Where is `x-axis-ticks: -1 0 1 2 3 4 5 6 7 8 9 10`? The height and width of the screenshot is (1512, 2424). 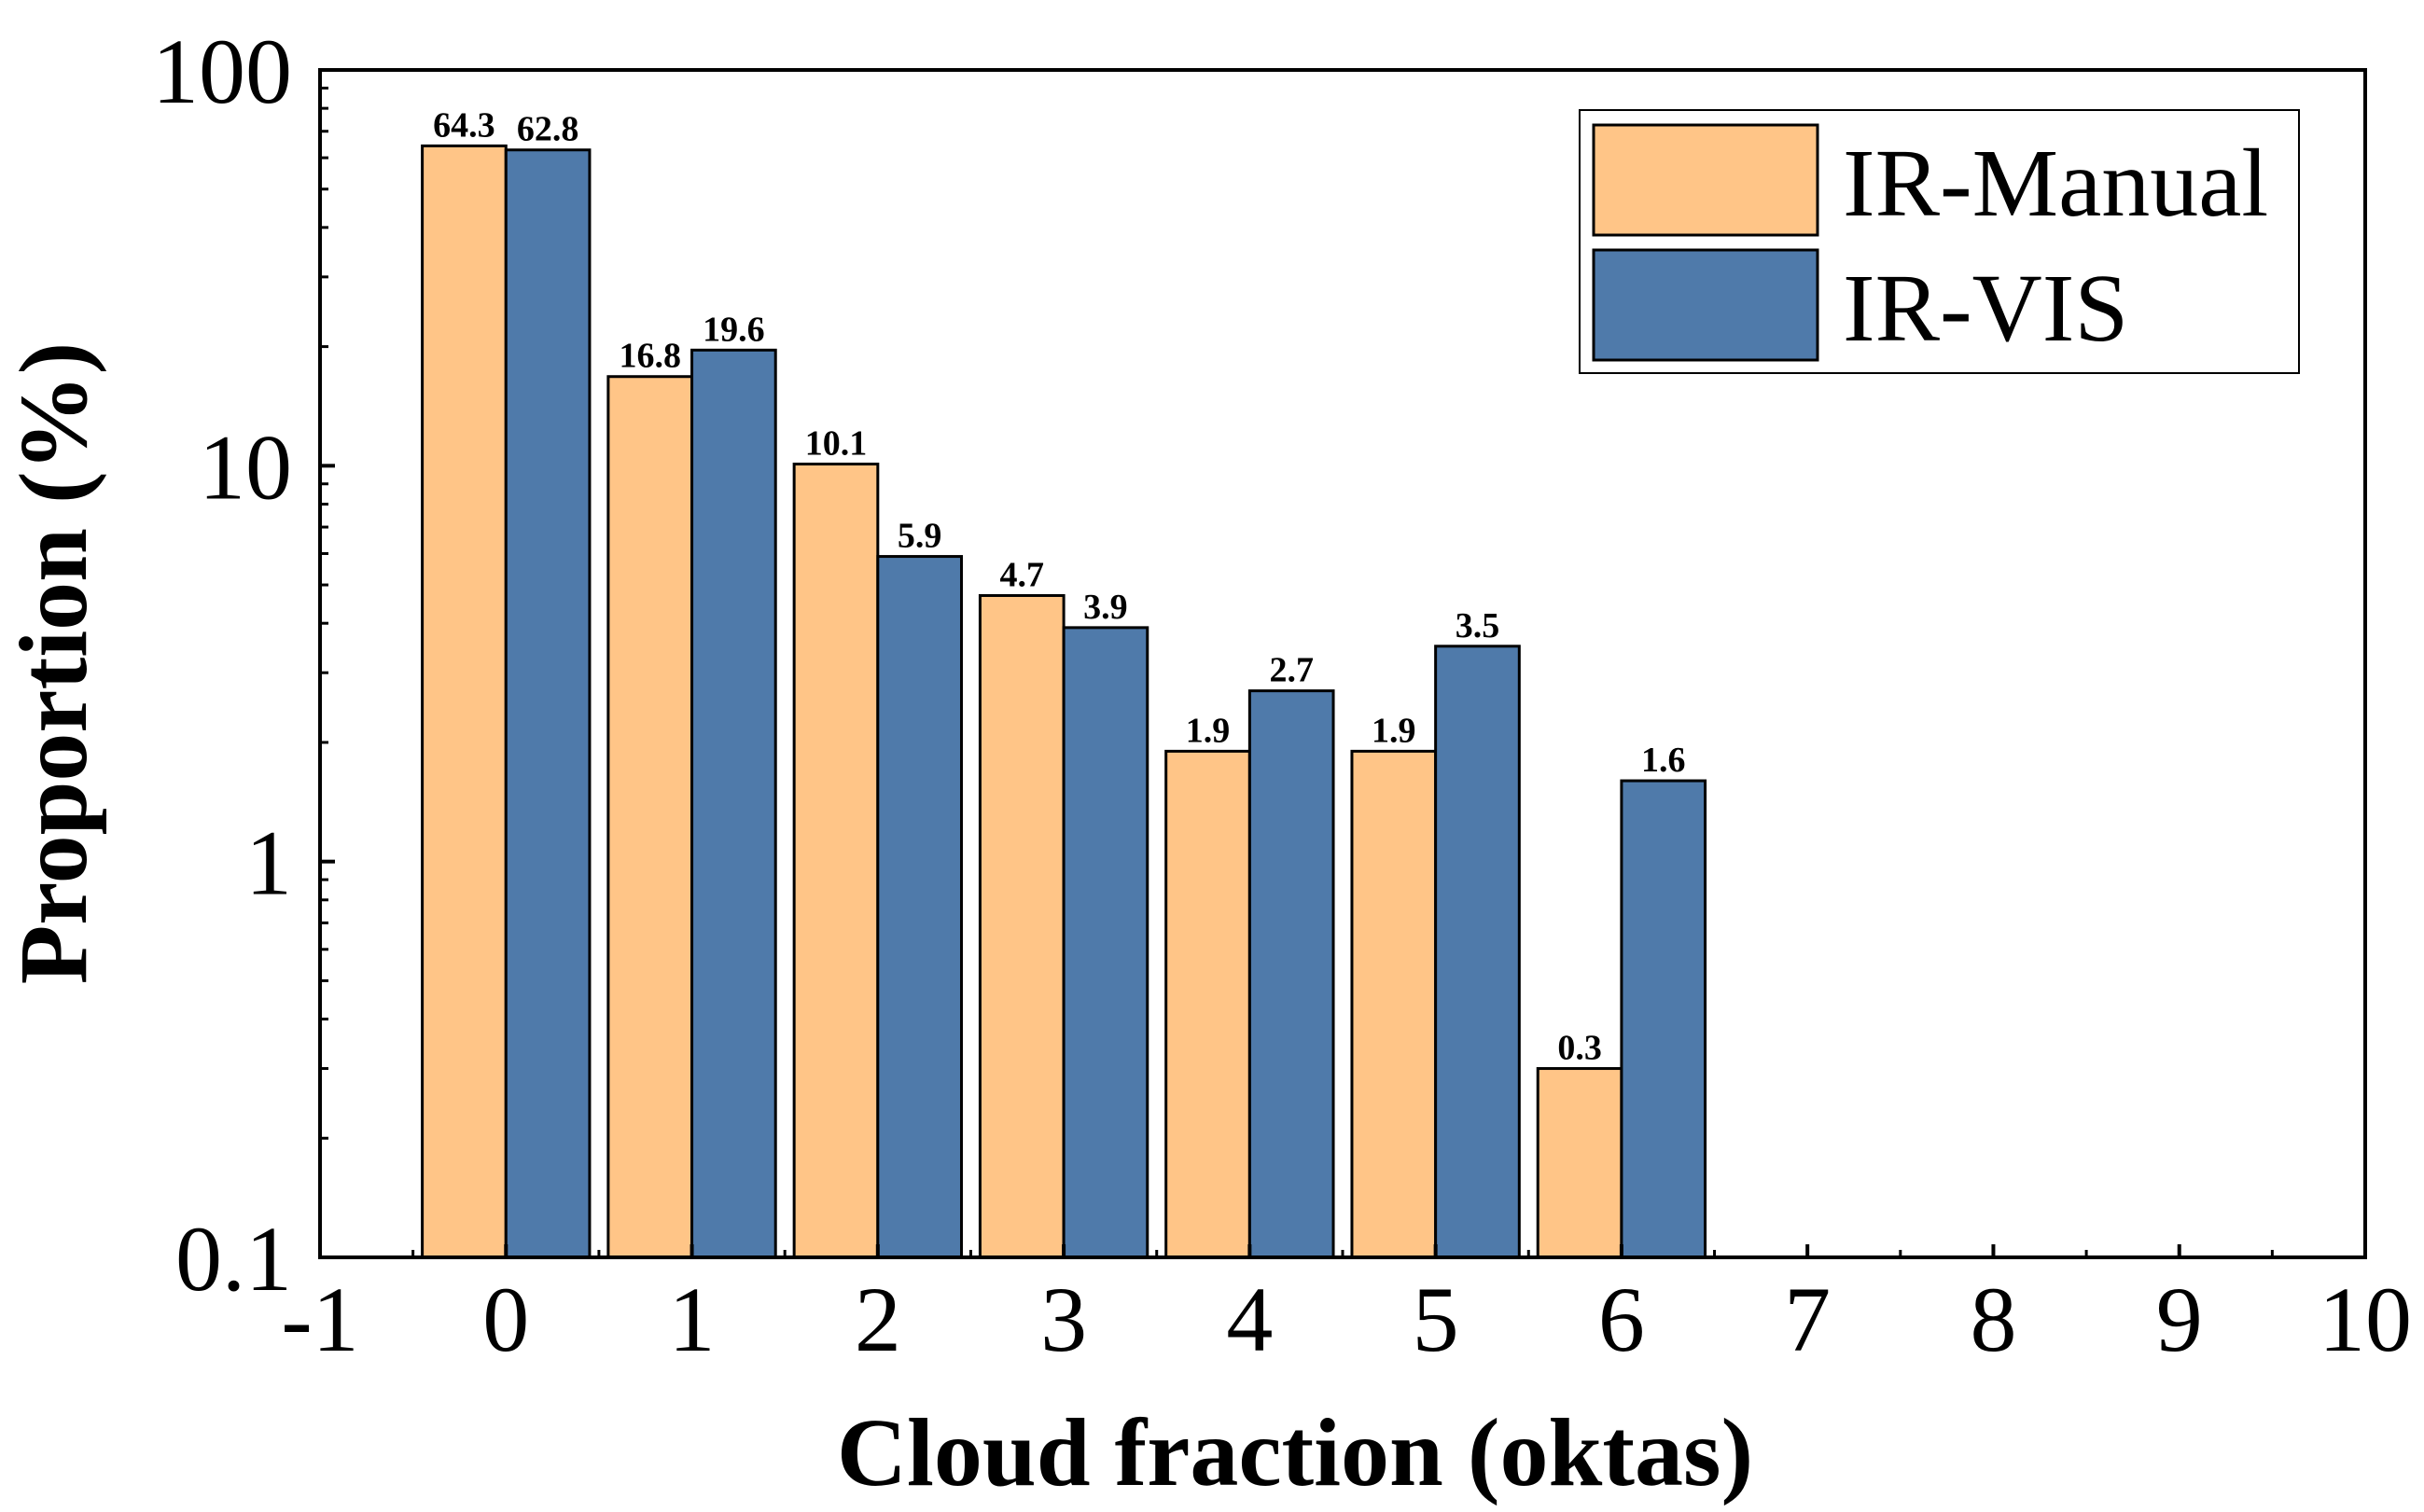 x-axis-ticks: -1 0 1 2 3 4 5 6 7 8 9 10 is located at coordinates (1346, 1307).